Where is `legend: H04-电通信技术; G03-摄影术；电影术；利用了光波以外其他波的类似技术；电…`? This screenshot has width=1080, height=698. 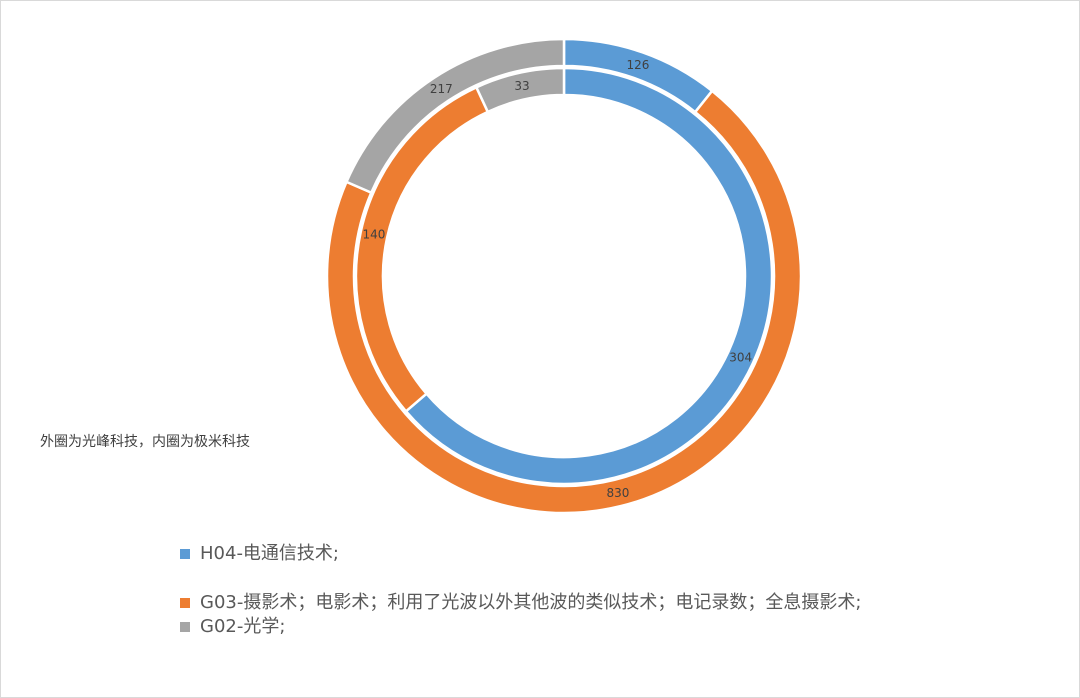
legend: H04-电通信技术; G03-摄影术；电影术；利用了光波以外其他波的类似技术；电… is located at coordinates (550, 590).